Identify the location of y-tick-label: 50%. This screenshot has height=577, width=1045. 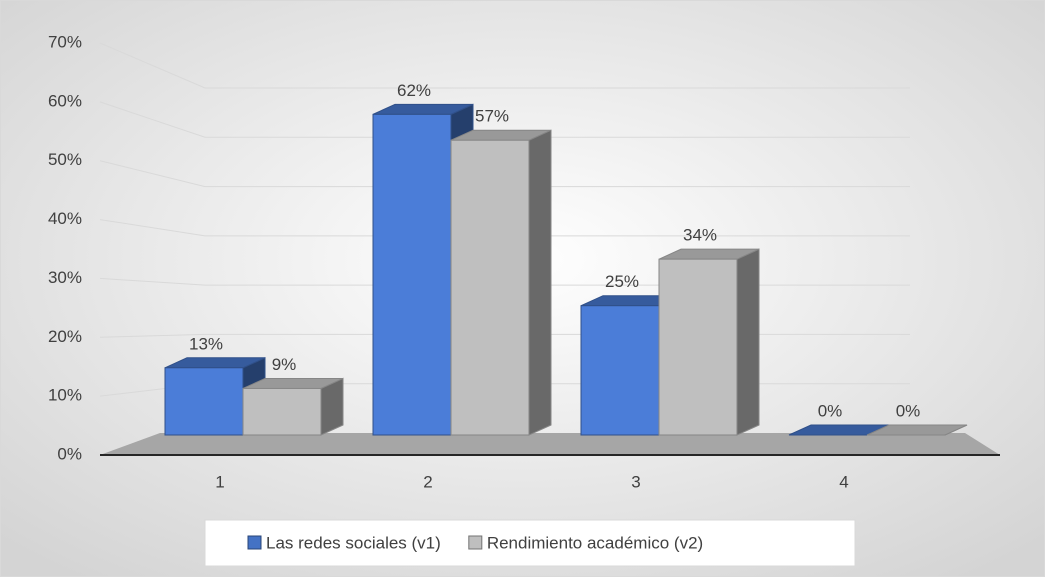
(65, 159).